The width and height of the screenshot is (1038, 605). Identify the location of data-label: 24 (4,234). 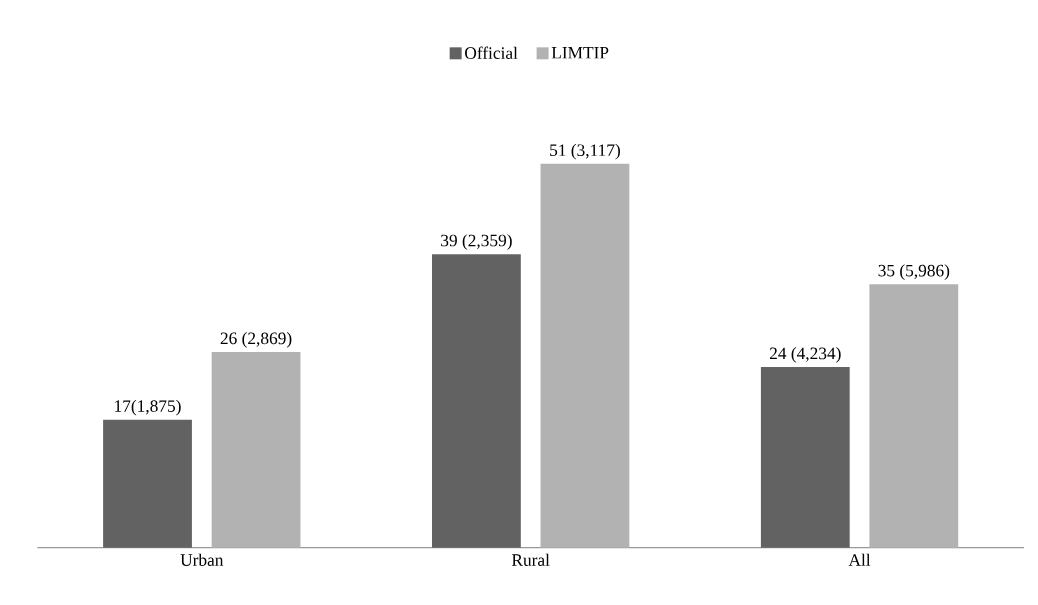
(805, 355).